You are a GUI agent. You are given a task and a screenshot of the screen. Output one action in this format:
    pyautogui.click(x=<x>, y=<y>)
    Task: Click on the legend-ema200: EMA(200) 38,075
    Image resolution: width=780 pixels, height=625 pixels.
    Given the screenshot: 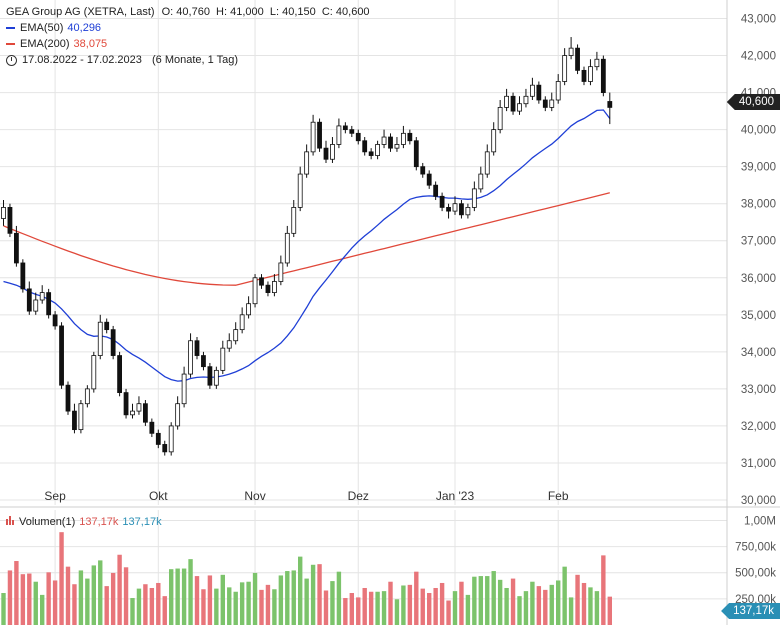 What is the action you would take?
    pyautogui.click(x=58, y=44)
    